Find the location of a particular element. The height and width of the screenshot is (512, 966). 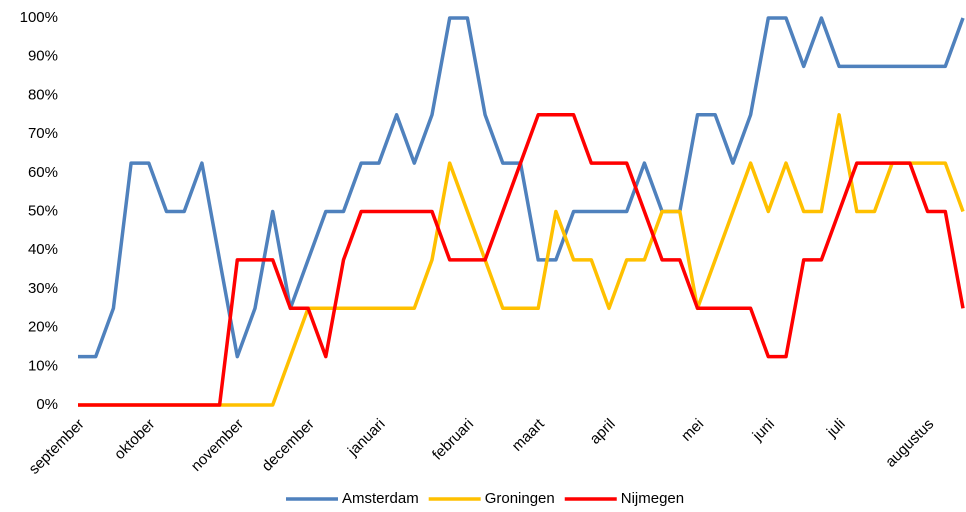

legend-label: Amsterdam is located at coordinates (380, 498).